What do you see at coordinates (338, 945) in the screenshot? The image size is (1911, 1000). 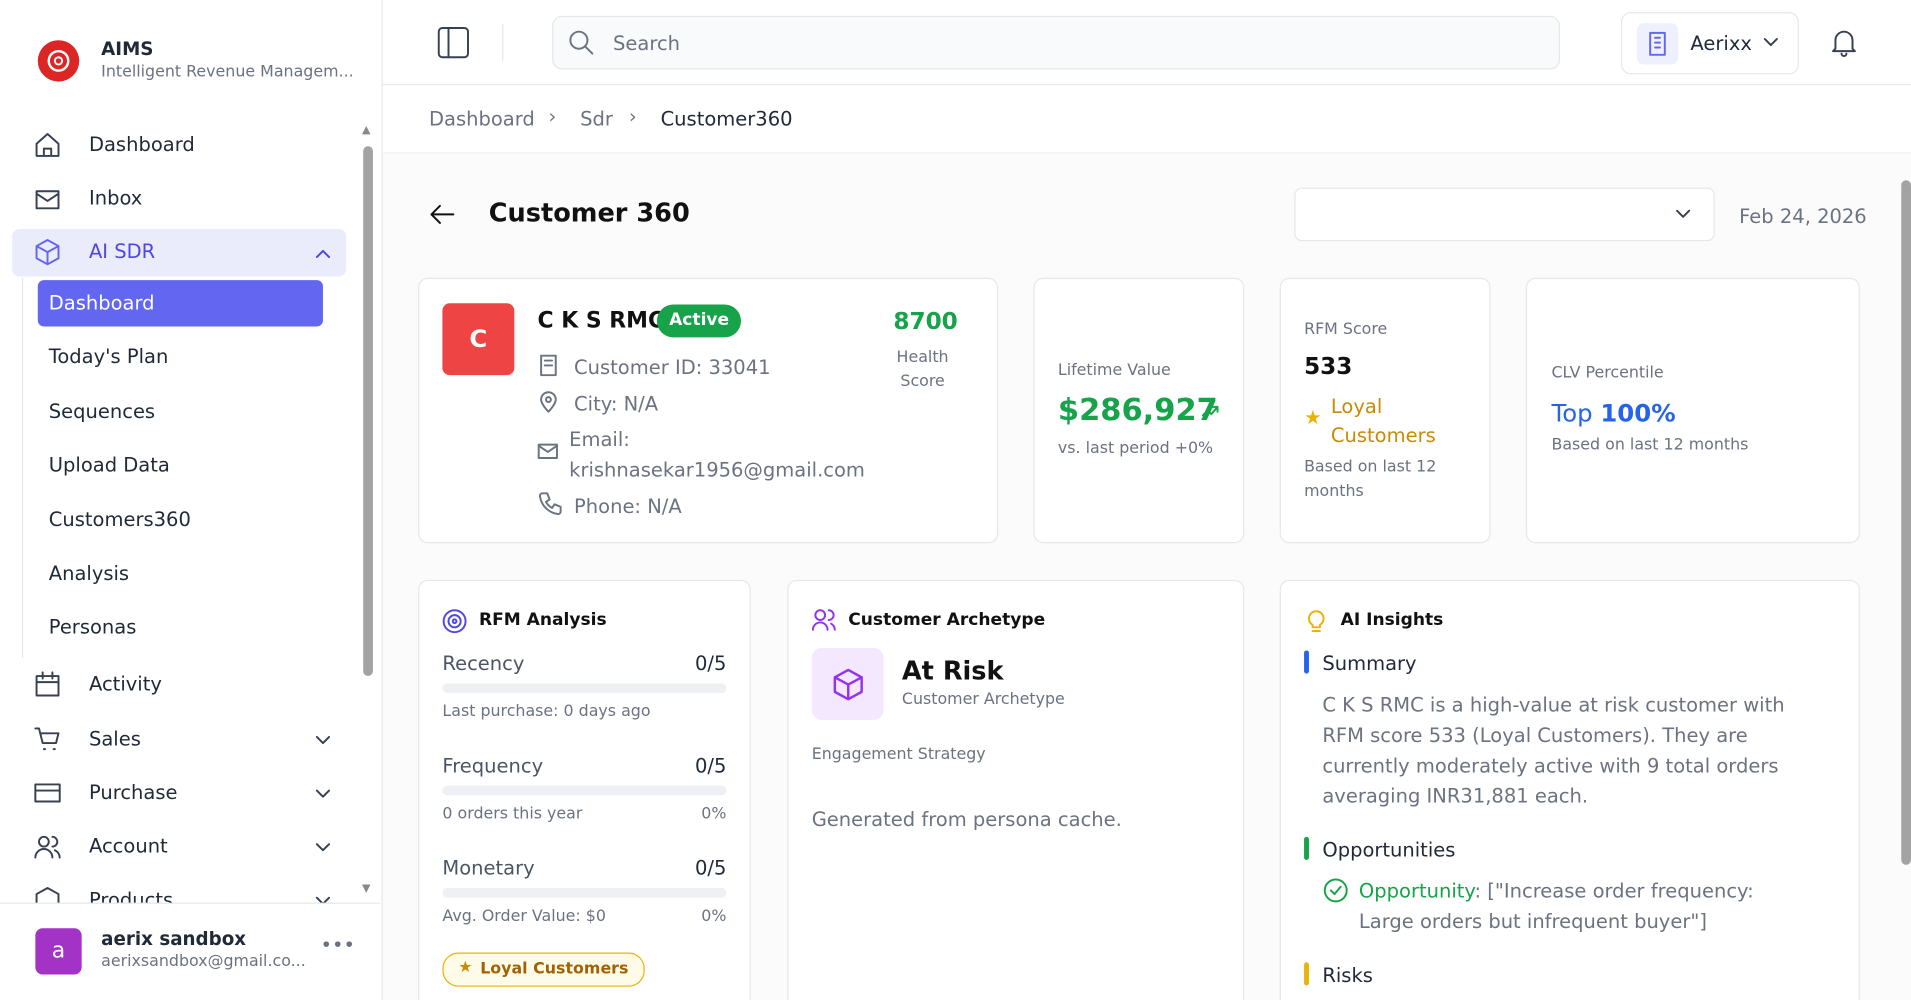 I see `user-menu: •••` at bounding box center [338, 945].